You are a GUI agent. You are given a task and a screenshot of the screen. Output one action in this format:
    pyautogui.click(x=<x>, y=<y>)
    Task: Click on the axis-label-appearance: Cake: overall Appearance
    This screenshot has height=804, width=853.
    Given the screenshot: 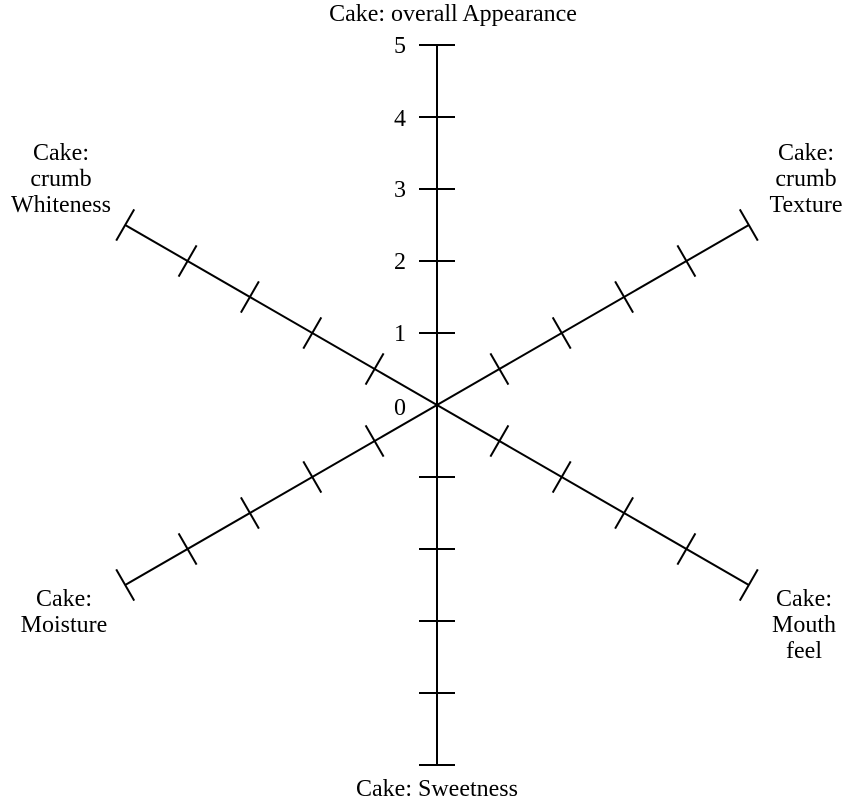 What is the action you would take?
    pyautogui.click(x=453, y=14)
    